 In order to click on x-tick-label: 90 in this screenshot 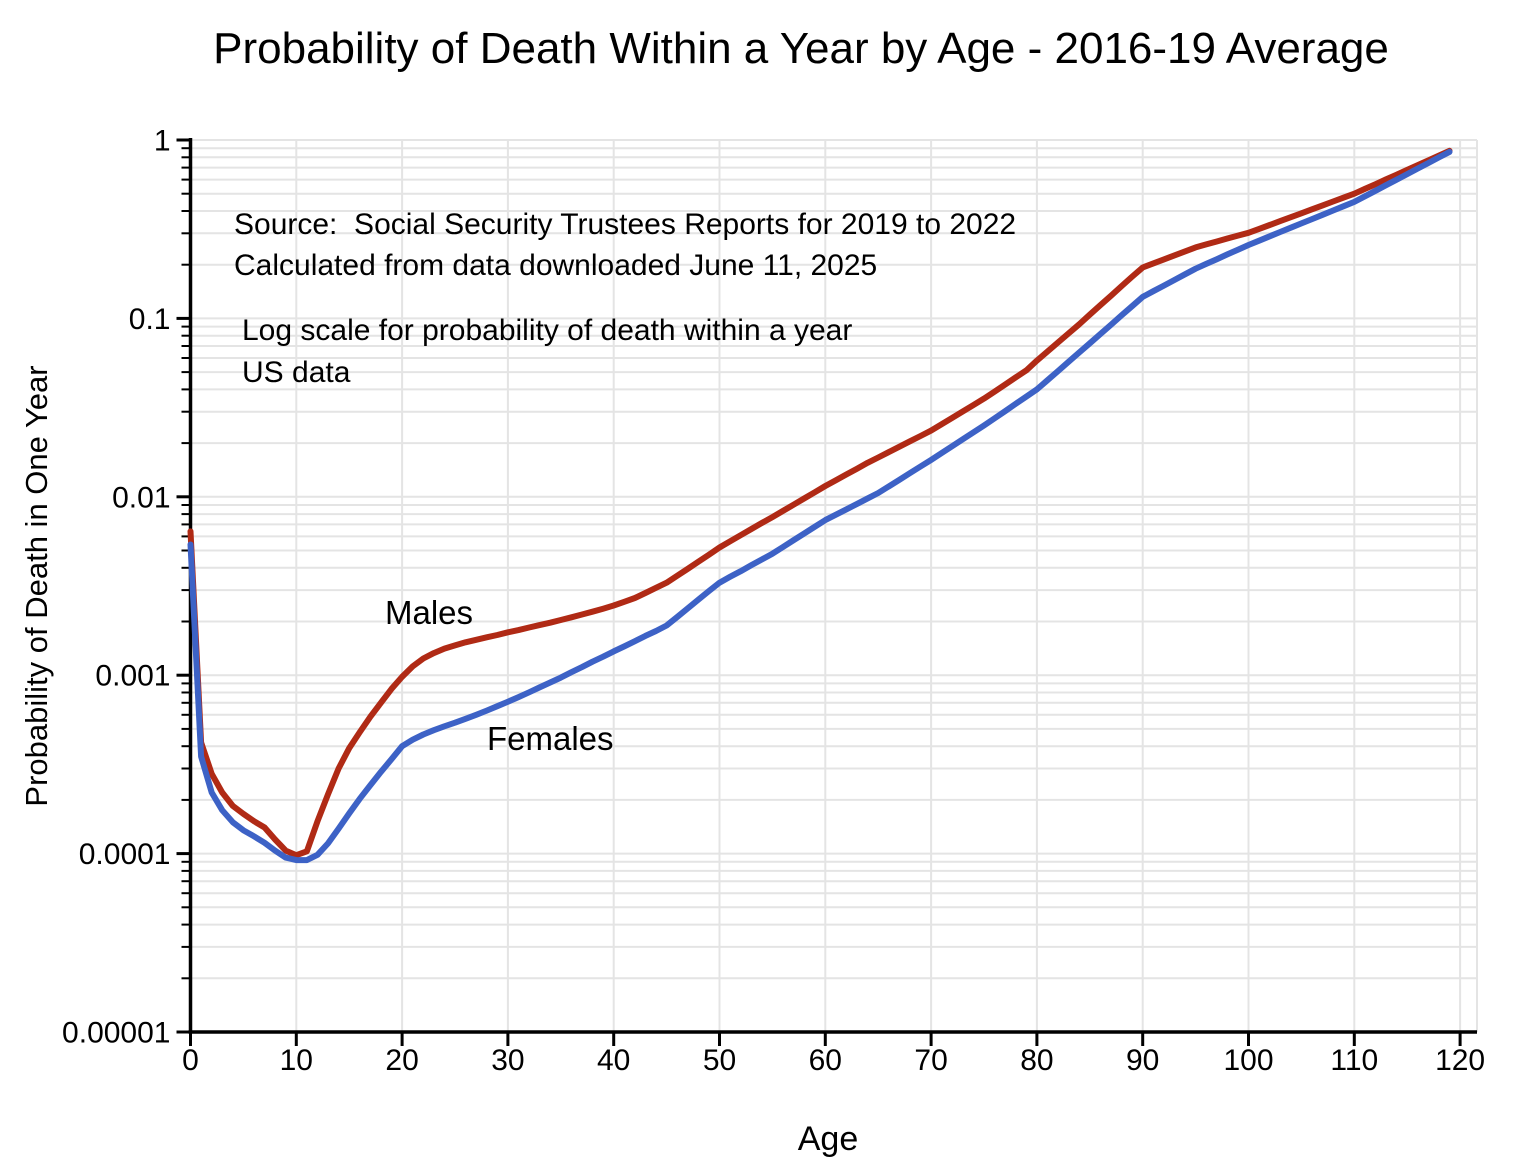, I will do `click(1142, 1060)`.